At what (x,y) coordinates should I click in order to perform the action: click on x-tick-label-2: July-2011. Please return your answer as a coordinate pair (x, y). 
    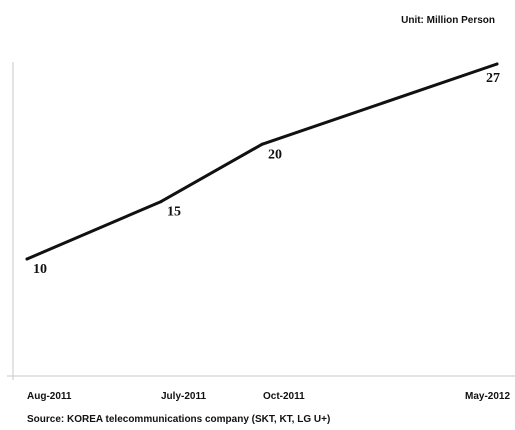
    Looking at the image, I should click on (183, 396).